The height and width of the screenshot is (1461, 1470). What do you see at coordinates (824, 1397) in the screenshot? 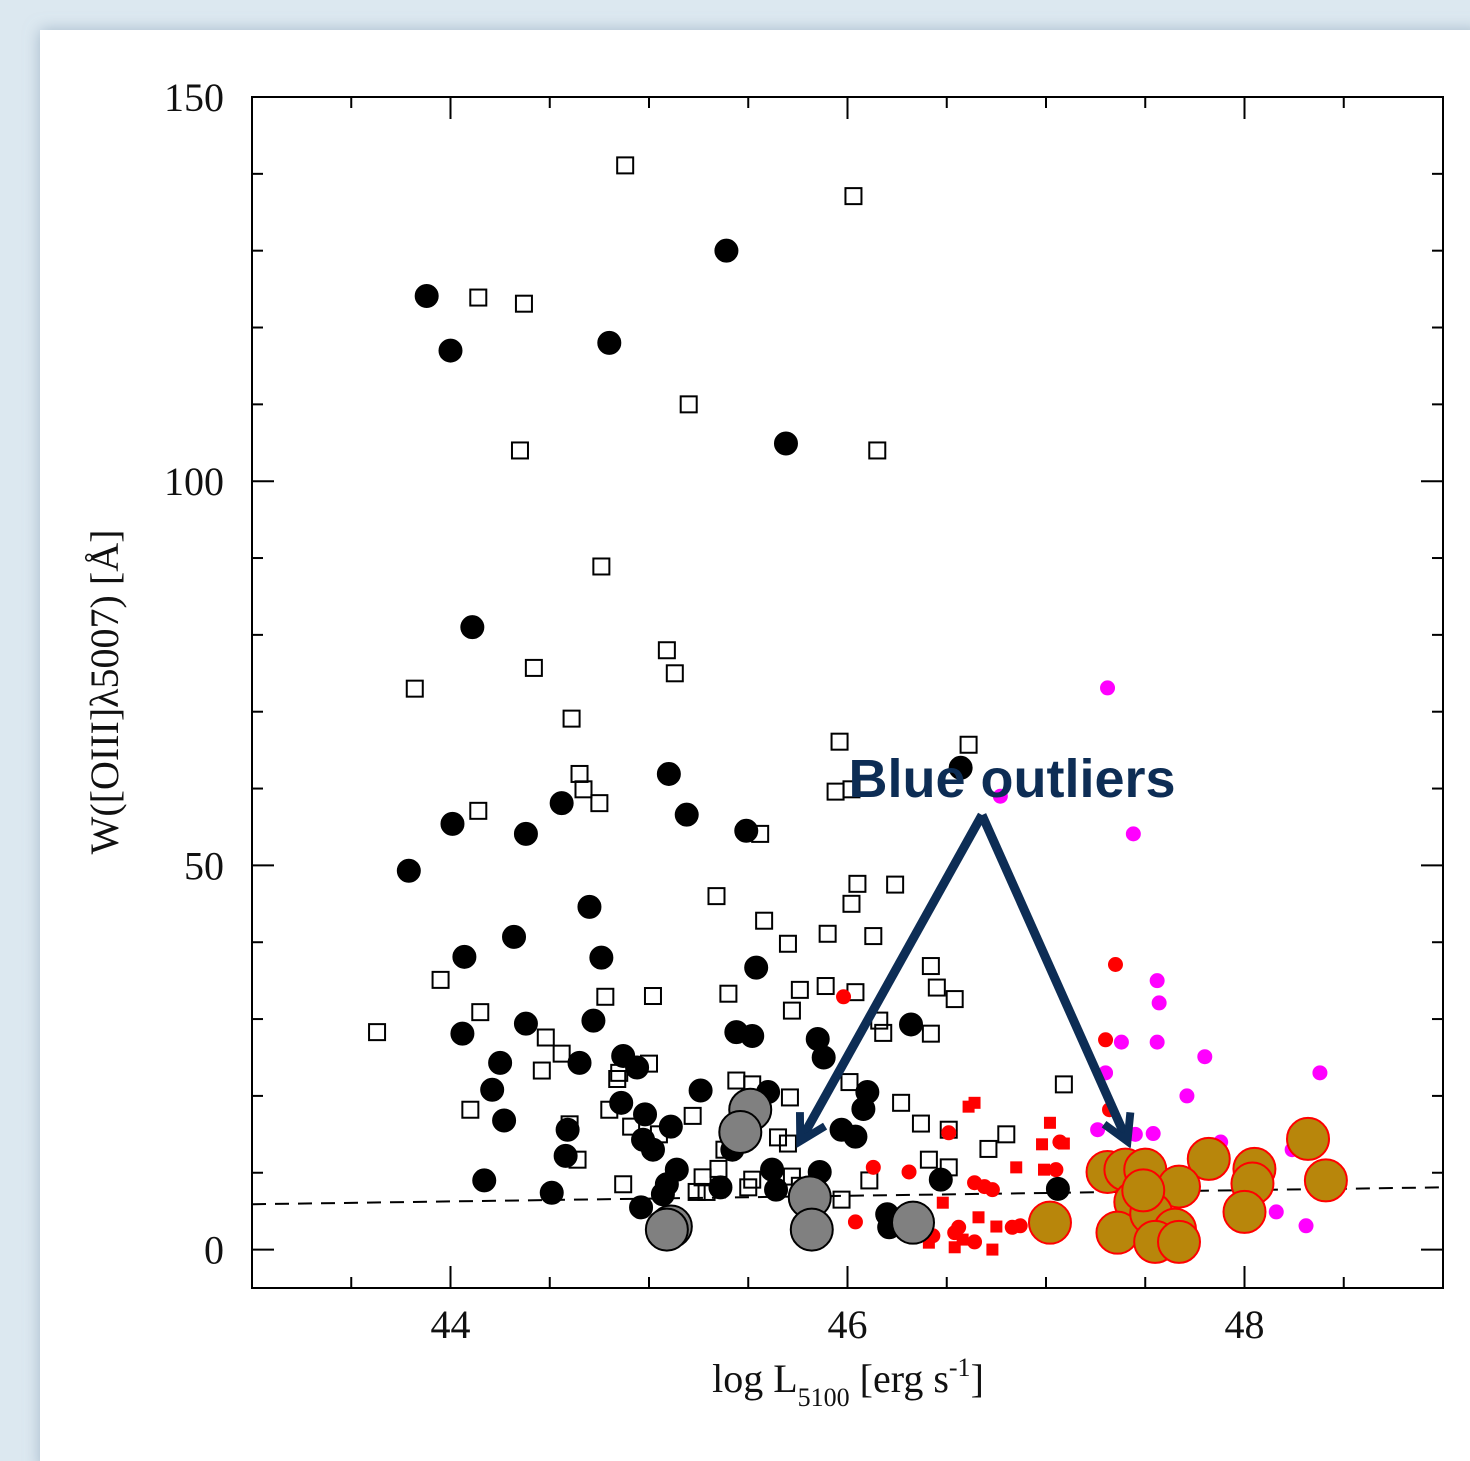
I see `x-label-subscript: 5100` at bounding box center [824, 1397].